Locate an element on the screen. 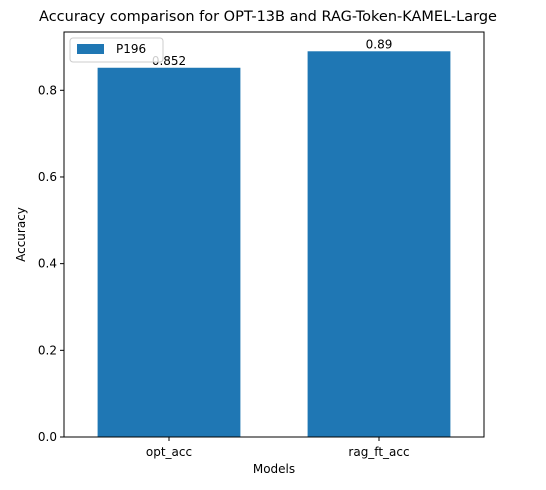  x-tick-label-rag_ft_acc: rag_ft_acc is located at coordinates (378, 452).